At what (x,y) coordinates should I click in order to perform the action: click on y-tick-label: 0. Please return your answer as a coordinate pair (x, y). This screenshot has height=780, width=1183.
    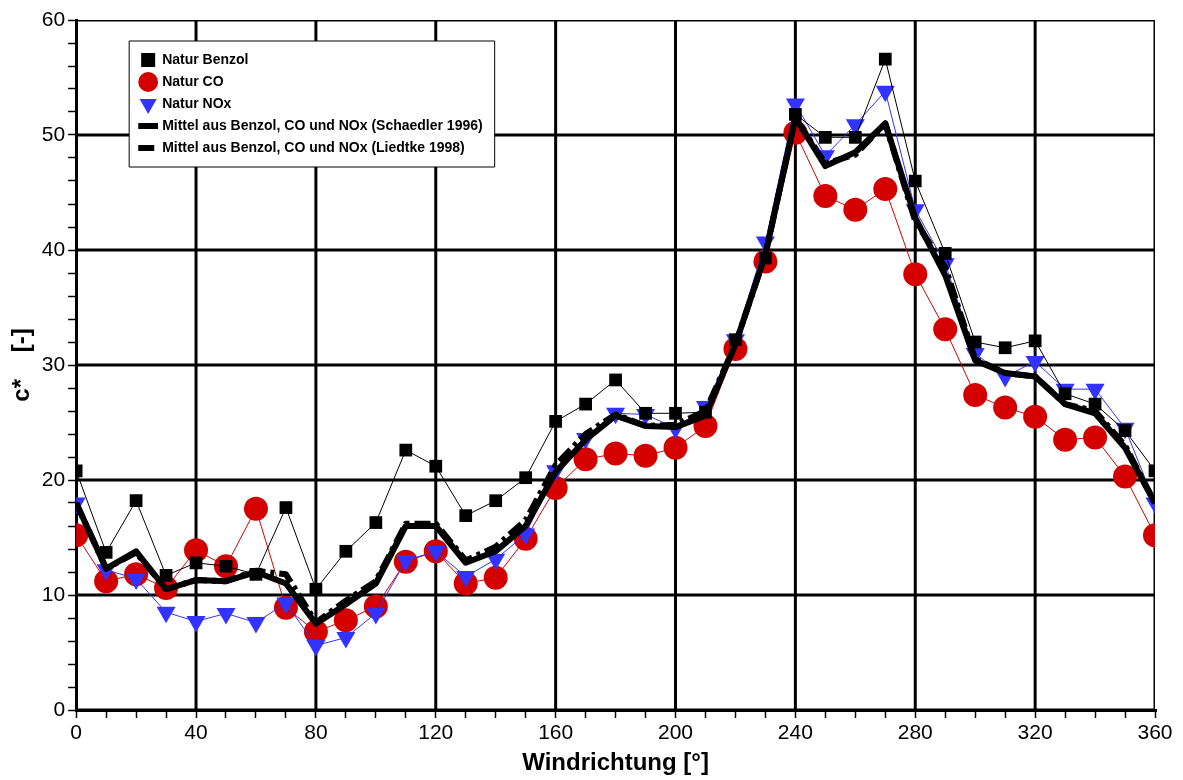
    Looking at the image, I should click on (59, 708).